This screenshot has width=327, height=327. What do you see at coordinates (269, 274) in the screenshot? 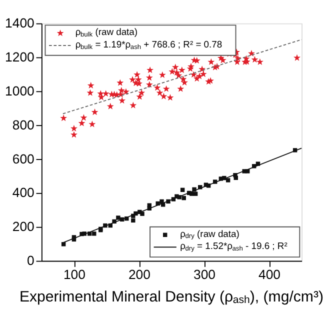
I see `x-tick-label: 400` at bounding box center [269, 274].